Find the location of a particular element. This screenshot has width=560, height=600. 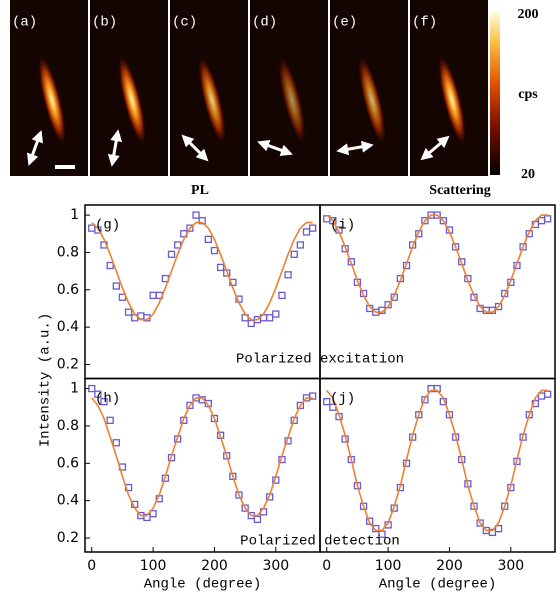

image-label: (a) is located at coordinates (24, 23).